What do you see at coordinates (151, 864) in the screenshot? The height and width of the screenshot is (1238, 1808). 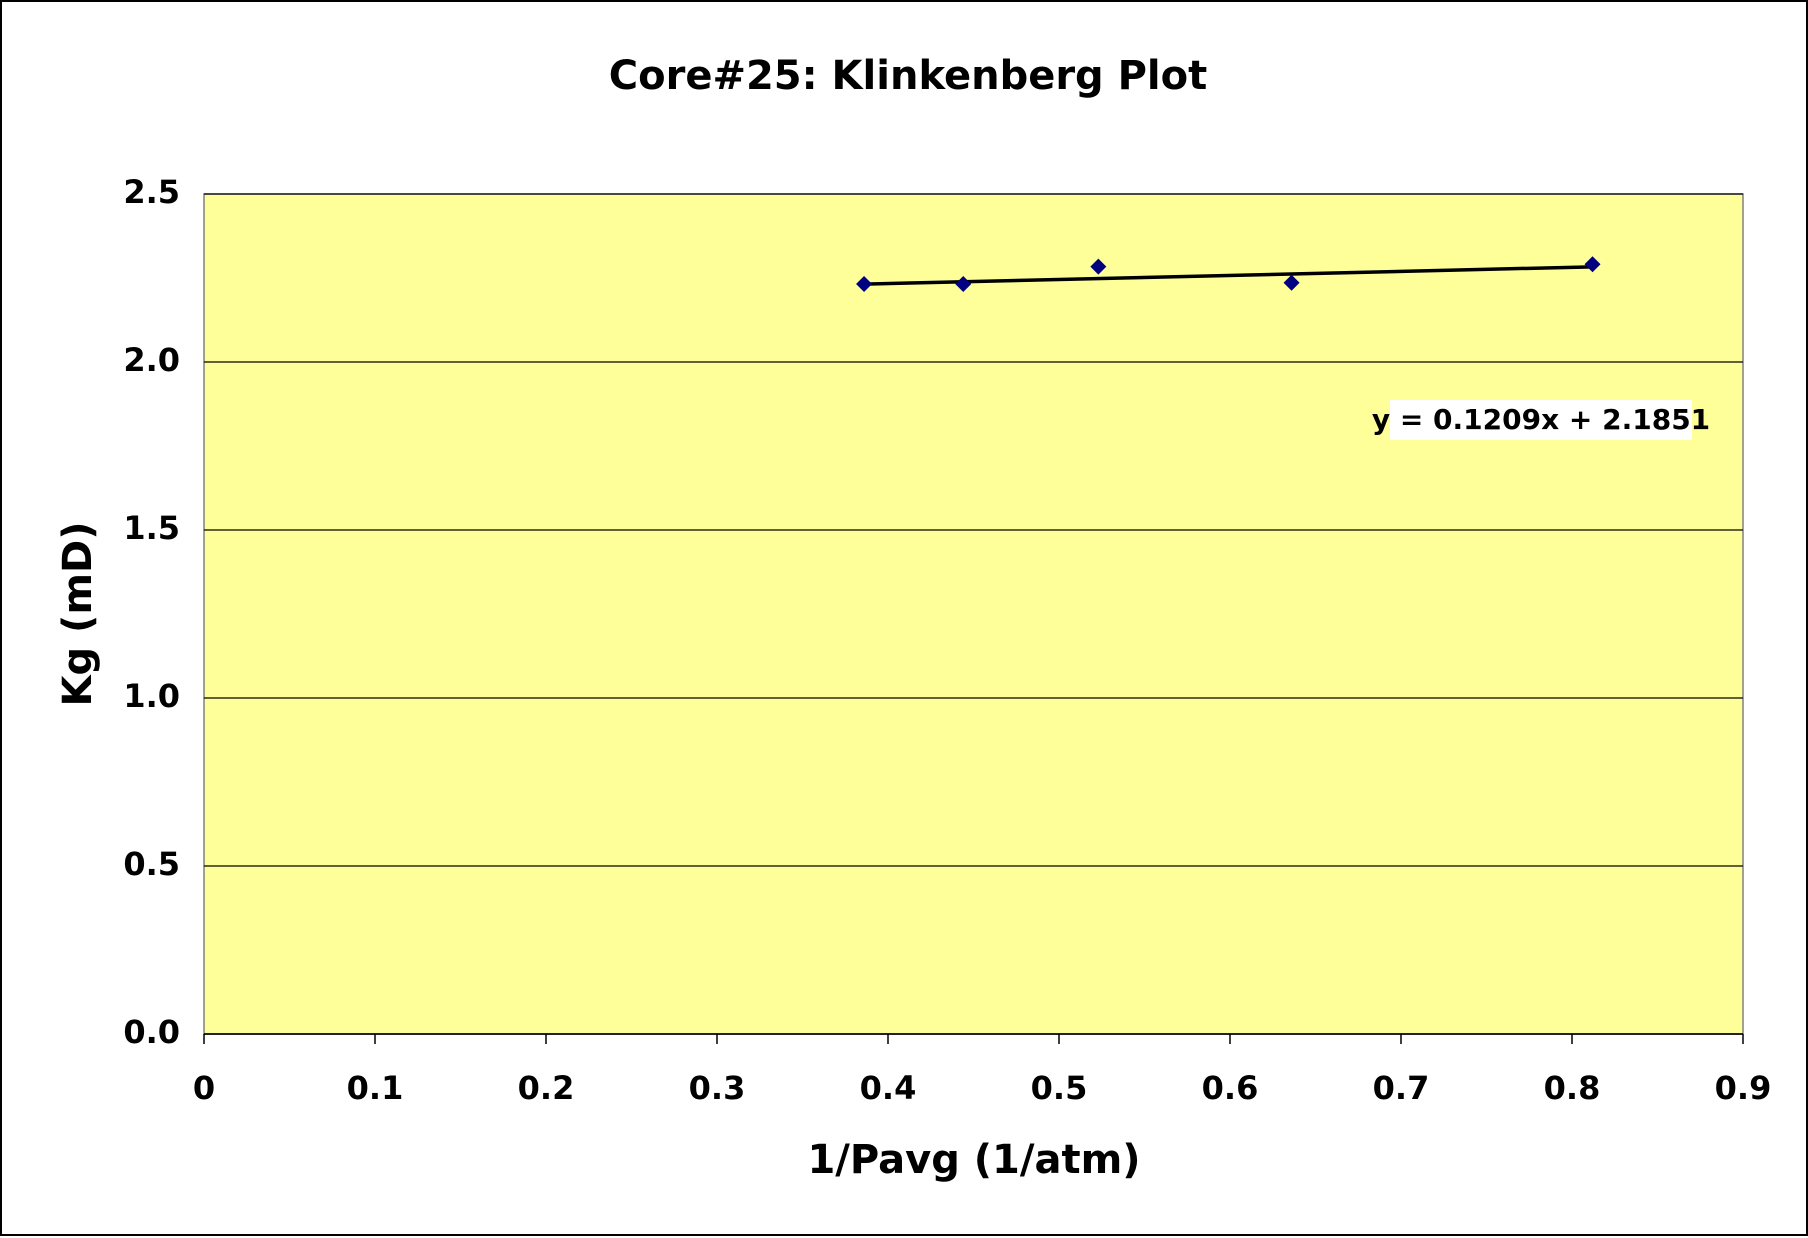 I see `y-tick-label: 0.5` at bounding box center [151, 864].